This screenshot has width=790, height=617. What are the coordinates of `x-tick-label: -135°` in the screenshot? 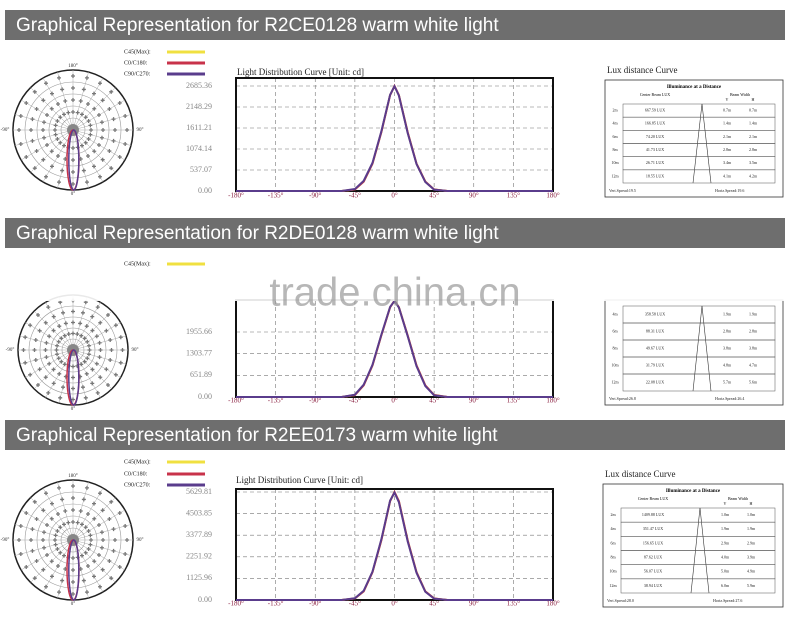 It's located at (276, 604).